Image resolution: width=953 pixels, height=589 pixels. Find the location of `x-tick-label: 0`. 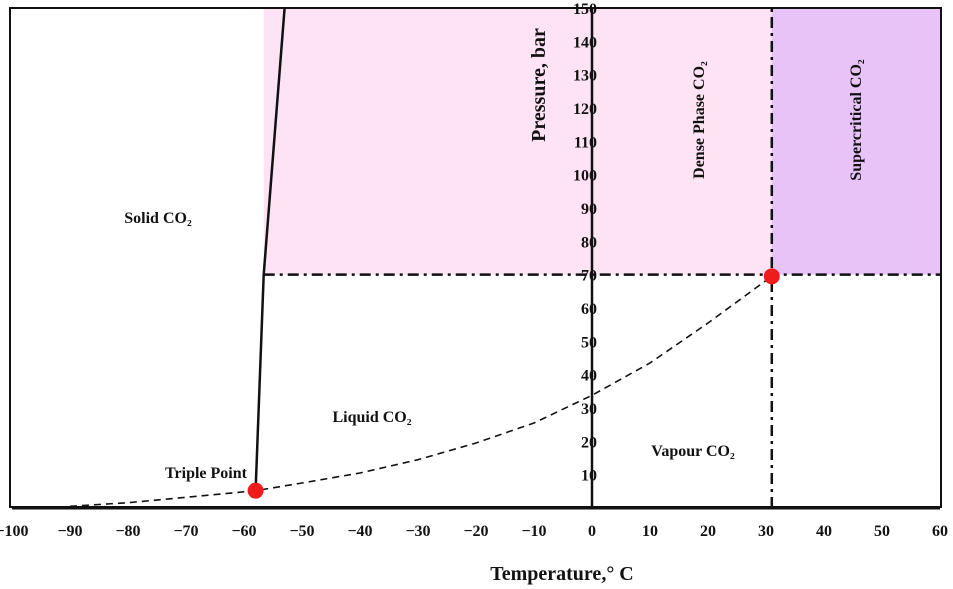

x-tick-label: 0 is located at coordinates (592, 531).